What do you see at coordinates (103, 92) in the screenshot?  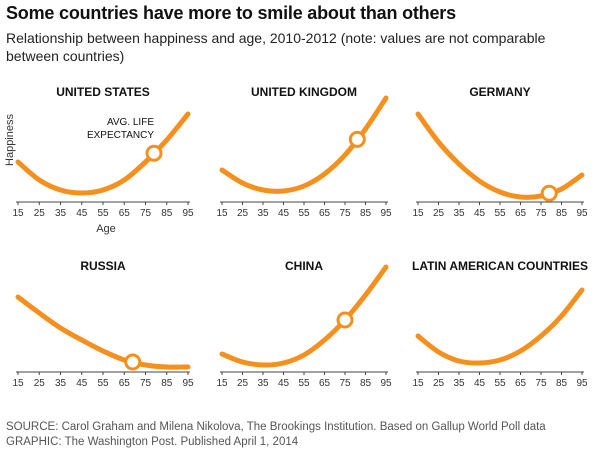 I see `panel-title: UNITED STATES` at bounding box center [103, 92].